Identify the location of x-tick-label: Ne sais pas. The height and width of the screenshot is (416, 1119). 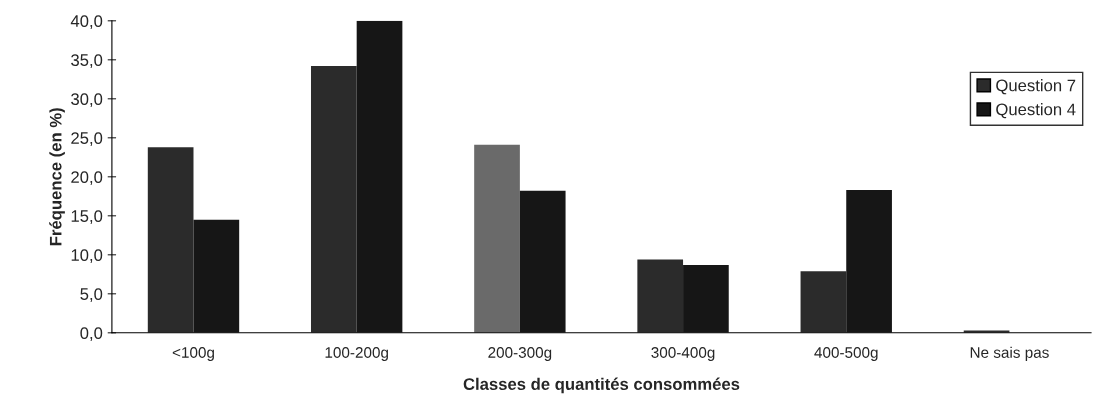
(1009, 353).